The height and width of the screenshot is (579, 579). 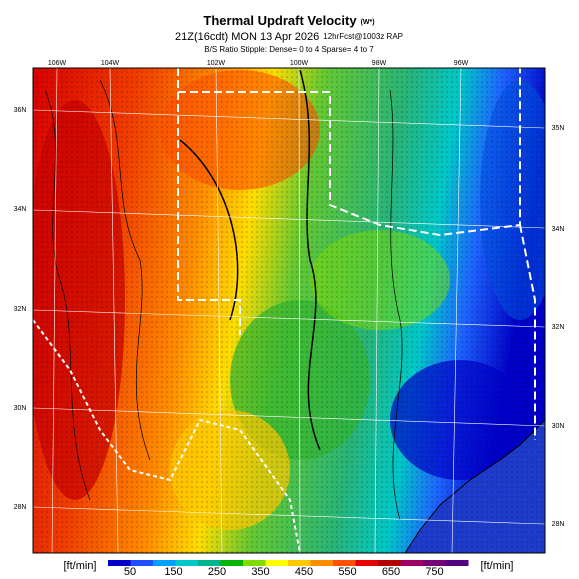 I want to click on lon-label: 100W, so click(x=299, y=63).